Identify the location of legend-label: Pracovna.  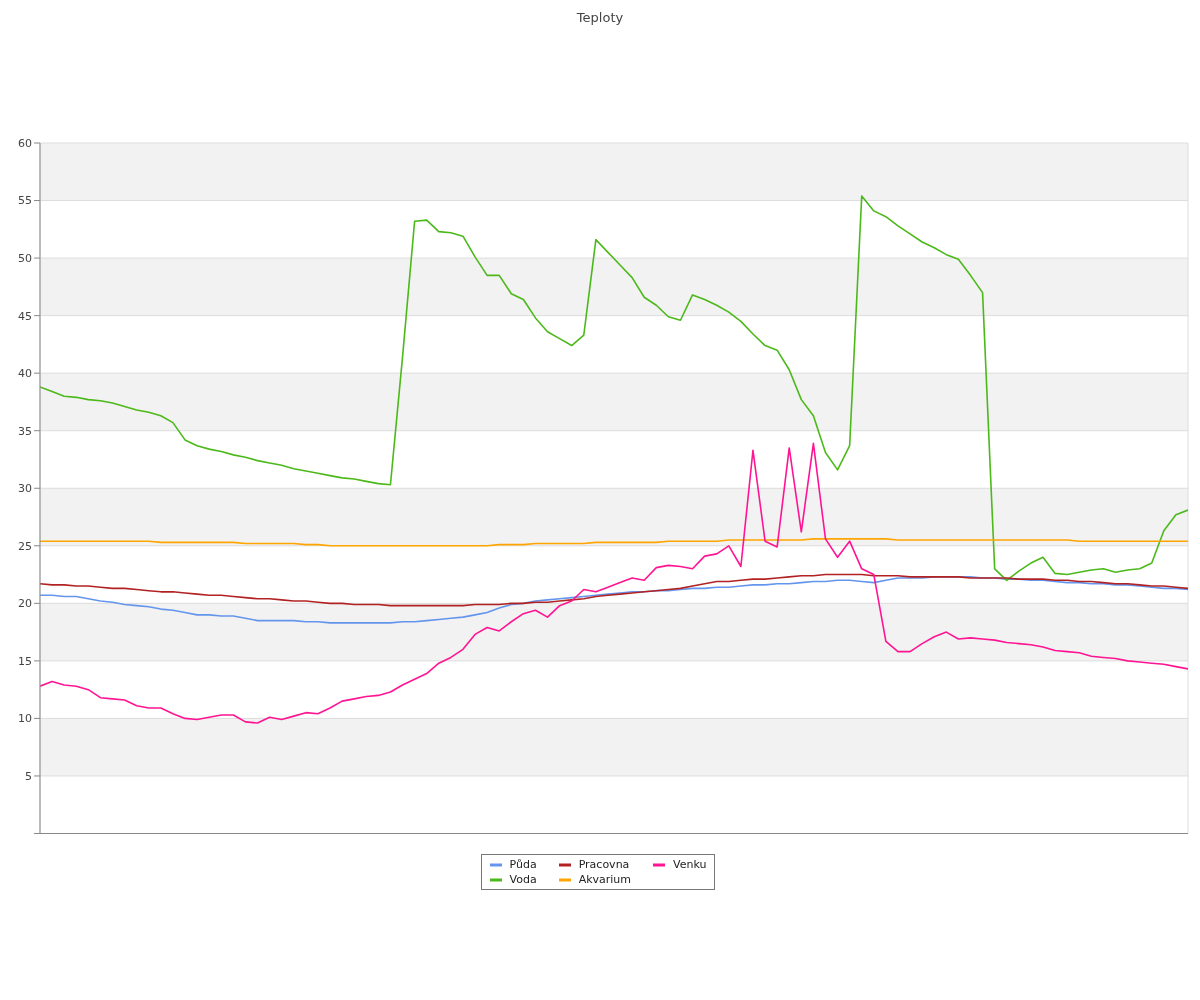
(604, 864).